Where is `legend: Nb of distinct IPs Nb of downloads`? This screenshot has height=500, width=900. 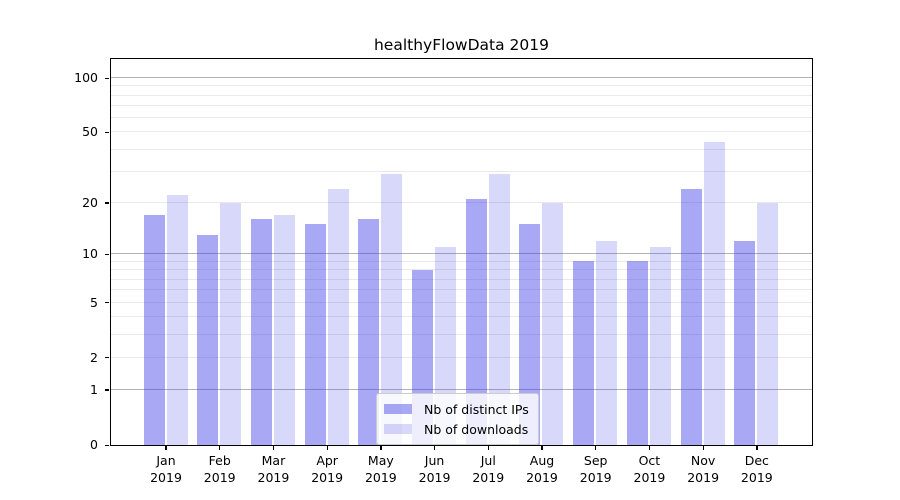 legend: Nb of distinct IPs Nb of downloads is located at coordinates (457, 419).